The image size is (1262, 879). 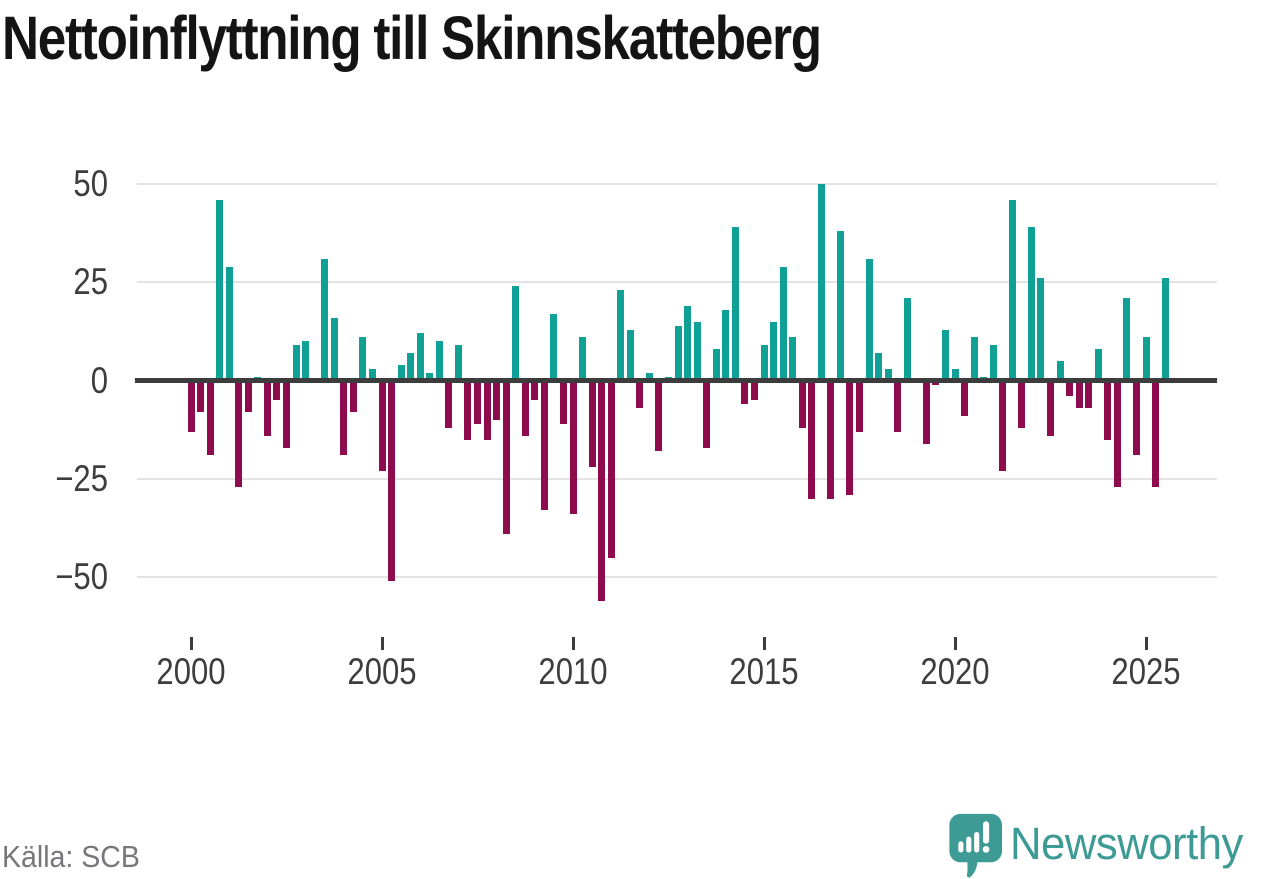 I want to click on y-axis-label-0: 0, so click(x=99, y=380).